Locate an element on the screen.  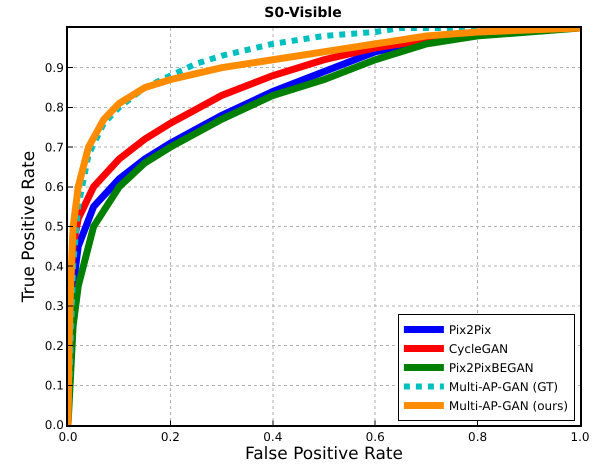
y-tick-label: 0.2 is located at coordinates (54, 345).